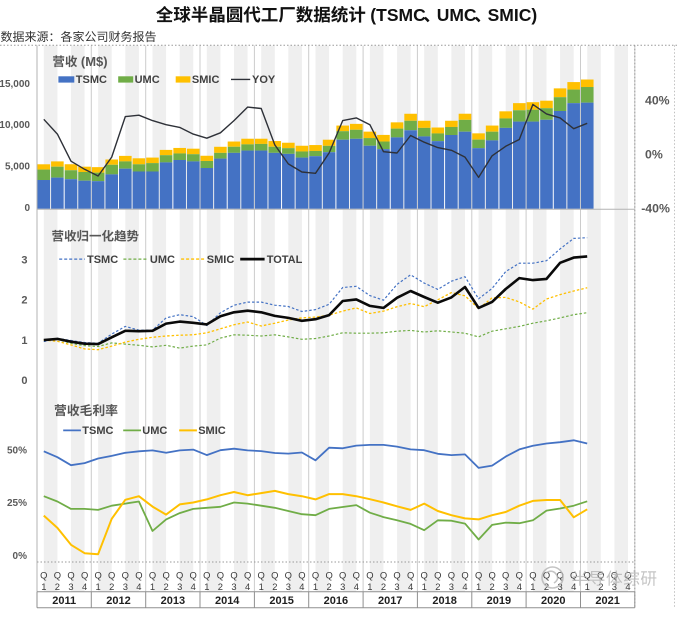  What do you see at coordinates (118, 601) in the screenshot?
I see `svg-text: 2012` at bounding box center [118, 601].